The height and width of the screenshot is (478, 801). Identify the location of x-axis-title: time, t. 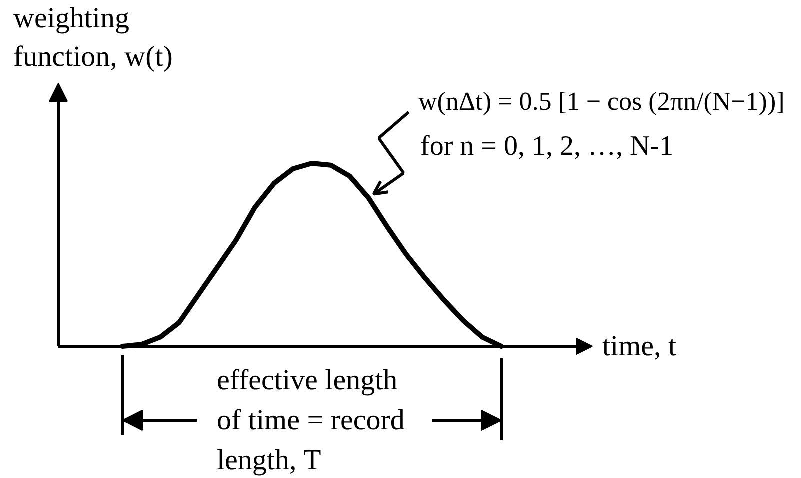
(639, 346).